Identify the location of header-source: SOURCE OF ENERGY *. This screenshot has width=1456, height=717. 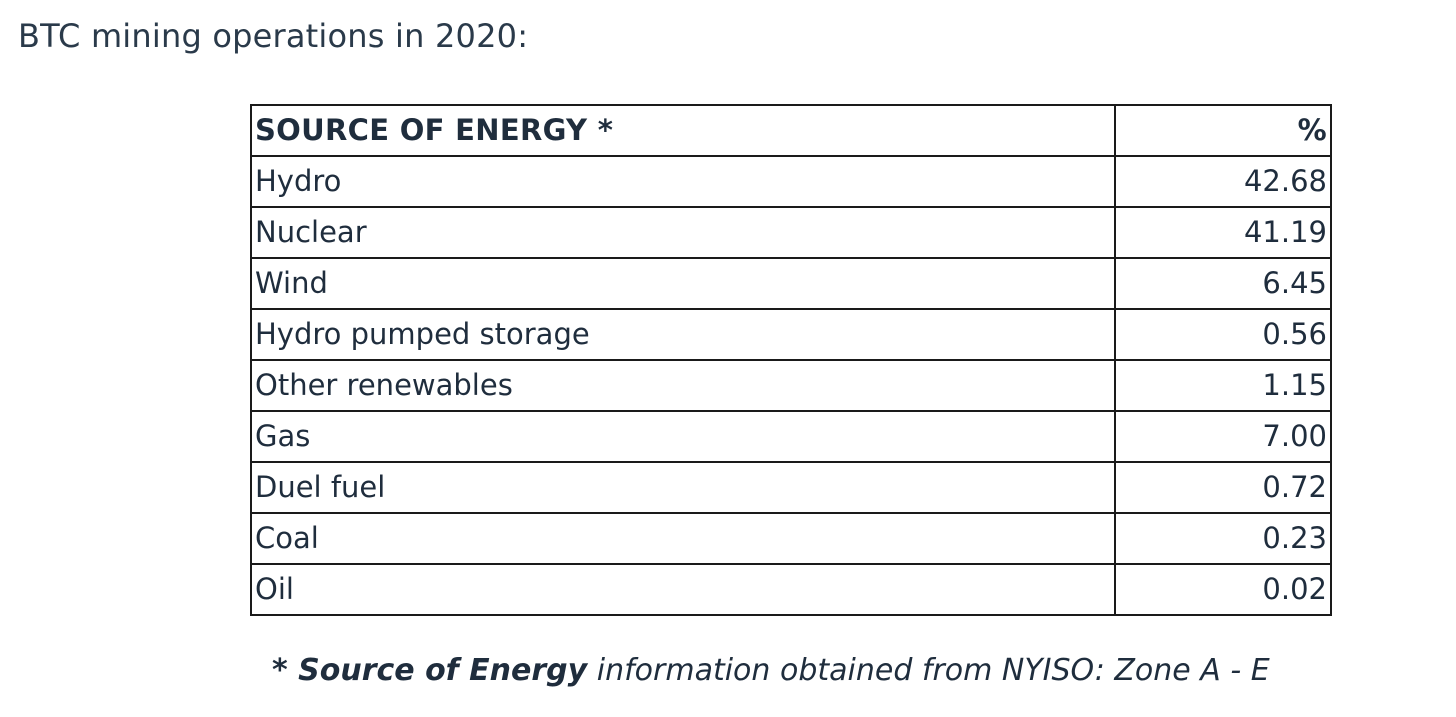
(683, 130).